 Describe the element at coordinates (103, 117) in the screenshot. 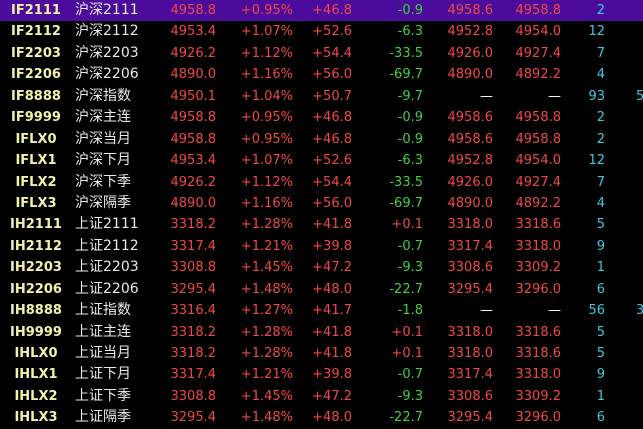

I see `cell-name: 沪深主连` at that location.